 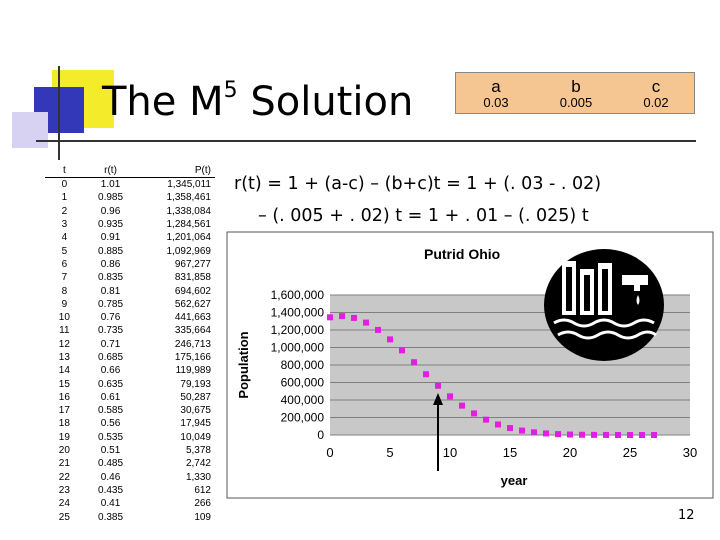 What do you see at coordinates (130, 516) in the screenshot?
I see `table-row: 25 0.385 109` at bounding box center [130, 516].